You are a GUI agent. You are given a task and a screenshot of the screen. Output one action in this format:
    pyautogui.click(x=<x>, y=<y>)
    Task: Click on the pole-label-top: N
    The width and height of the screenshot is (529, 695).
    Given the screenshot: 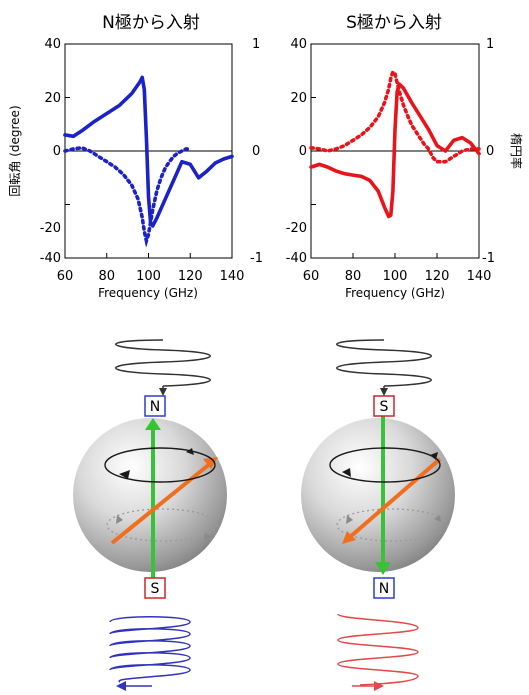 What is the action you would take?
    pyautogui.click(x=155, y=407)
    